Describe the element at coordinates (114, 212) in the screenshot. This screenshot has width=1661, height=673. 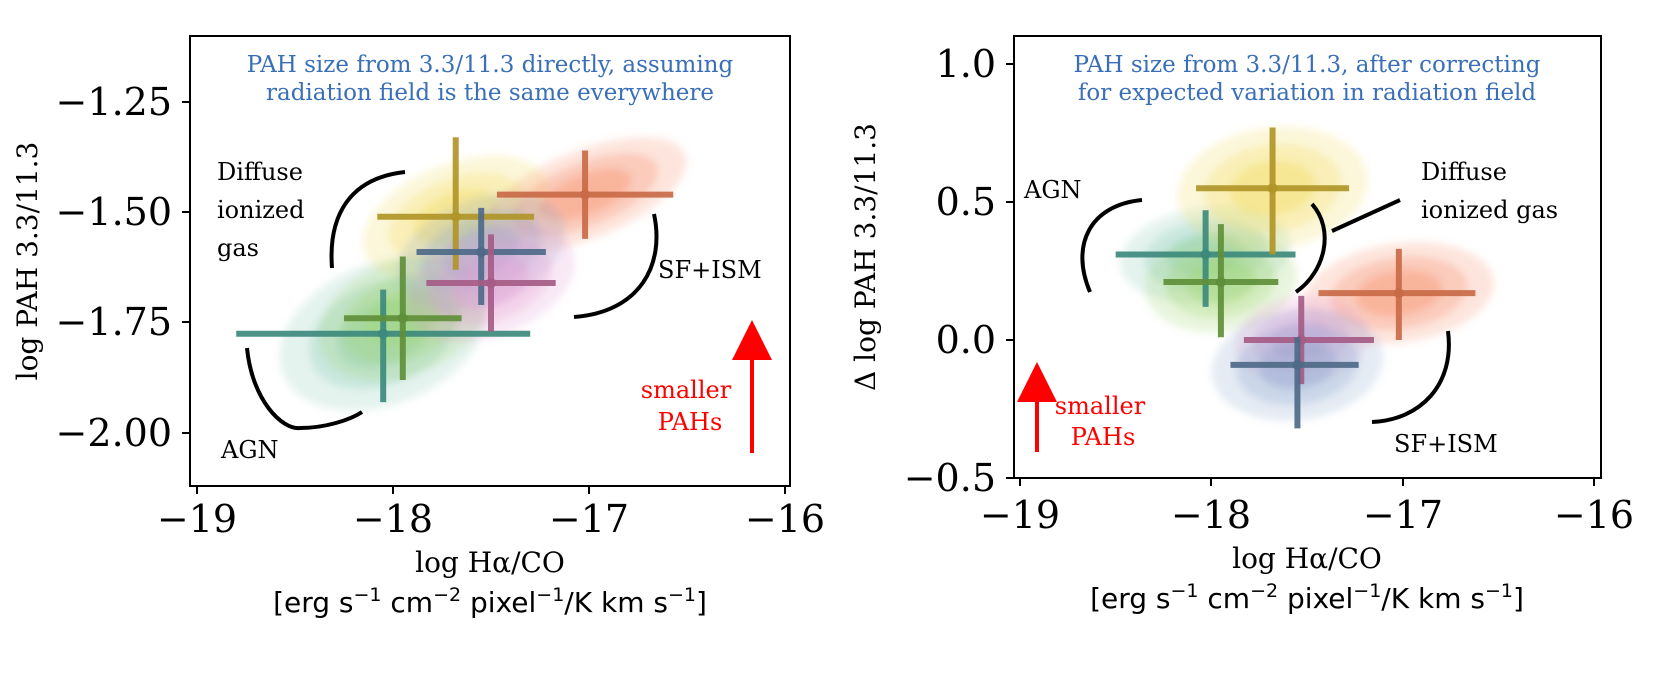
I see `y-tick-label: −1.50` at that location.